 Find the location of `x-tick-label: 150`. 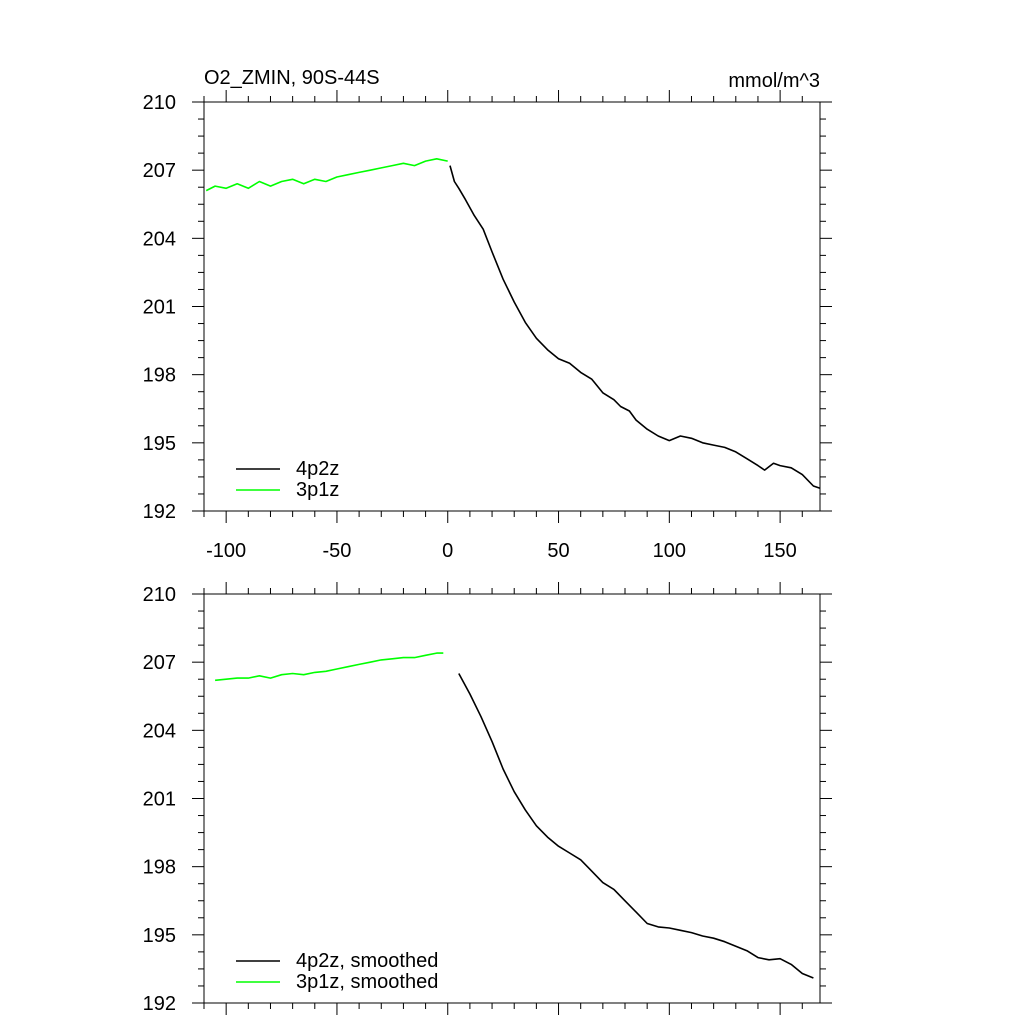

x-tick-label: 150 is located at coordinates (779, 551).